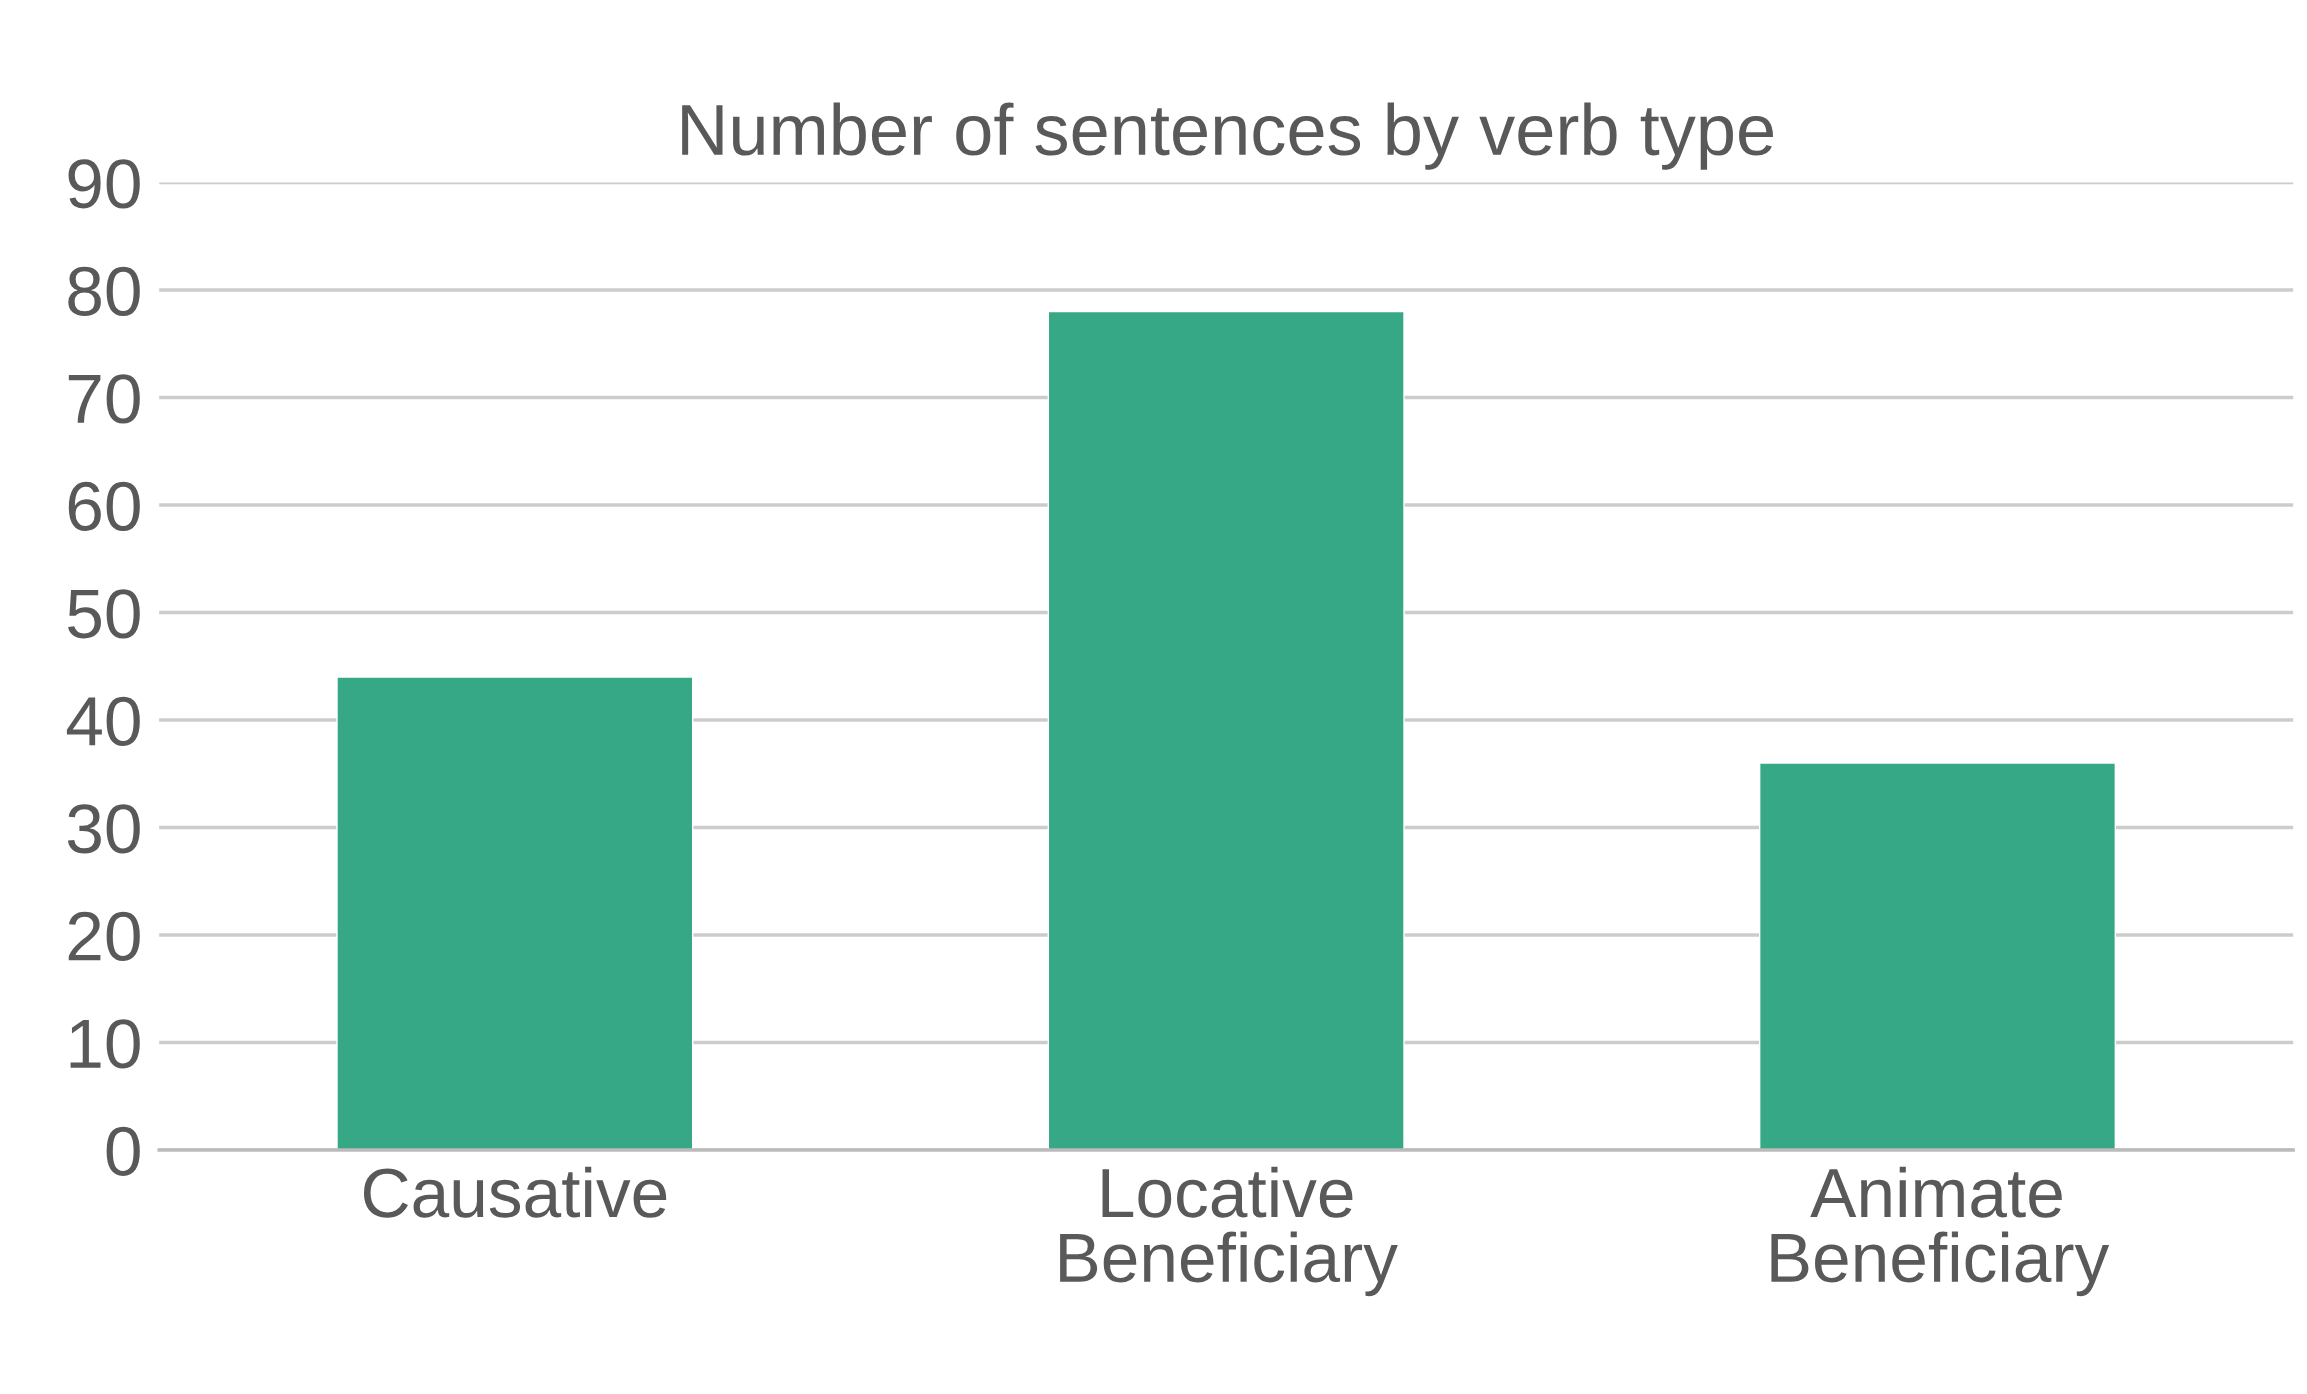 The width and height of the screenshot is (2307, 1394). Describe the element at coordinates (103, 829) in the screenshot. I see `y-tick-label: 30` at that location.